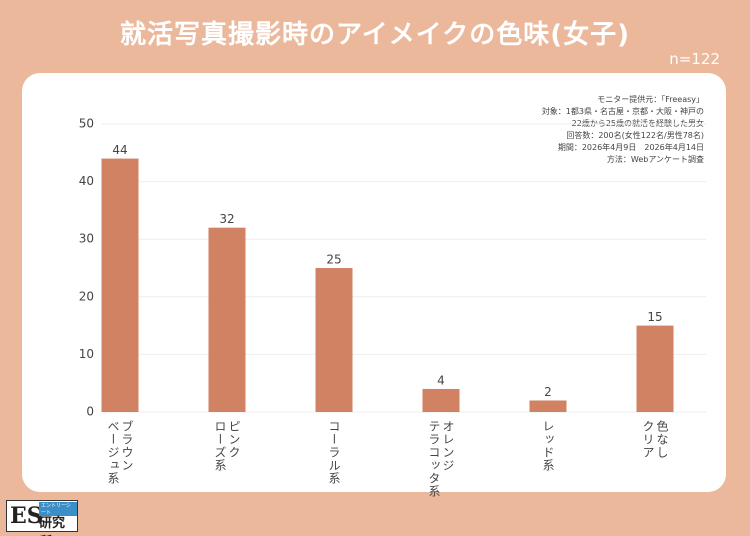  What do you see at coordinates (655, 439) in the screenshot?
I see `x-tick-label: 色なし クリア` at bounding box center [655, 439].